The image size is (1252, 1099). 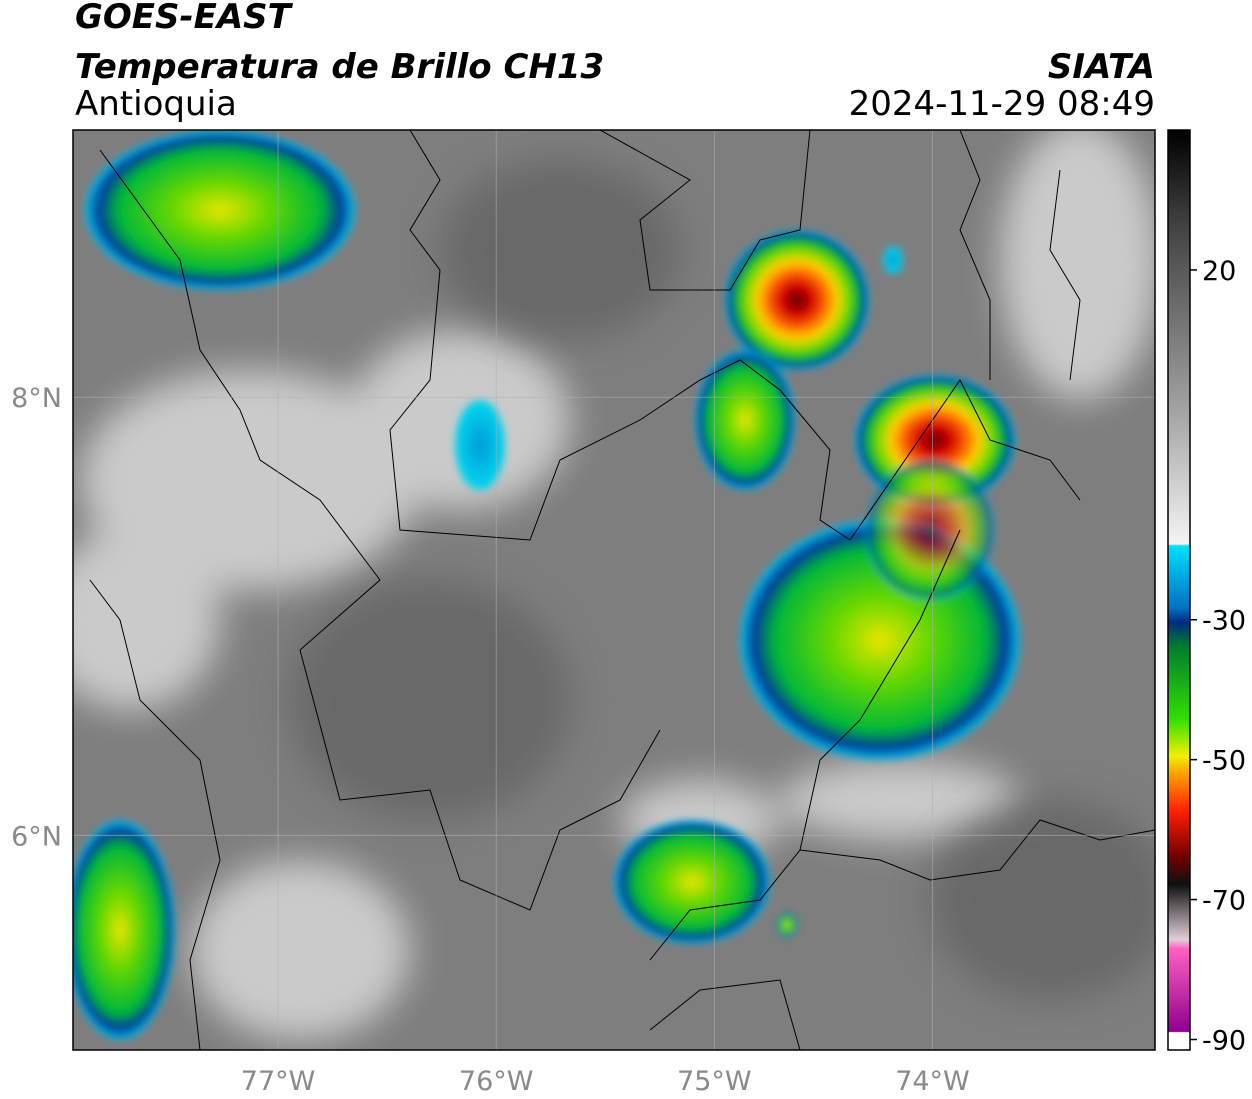 What do you see at coordinates (1101, 67) in the screenshot?
I see `source: SIATA` at bounding box center [1101, 67].